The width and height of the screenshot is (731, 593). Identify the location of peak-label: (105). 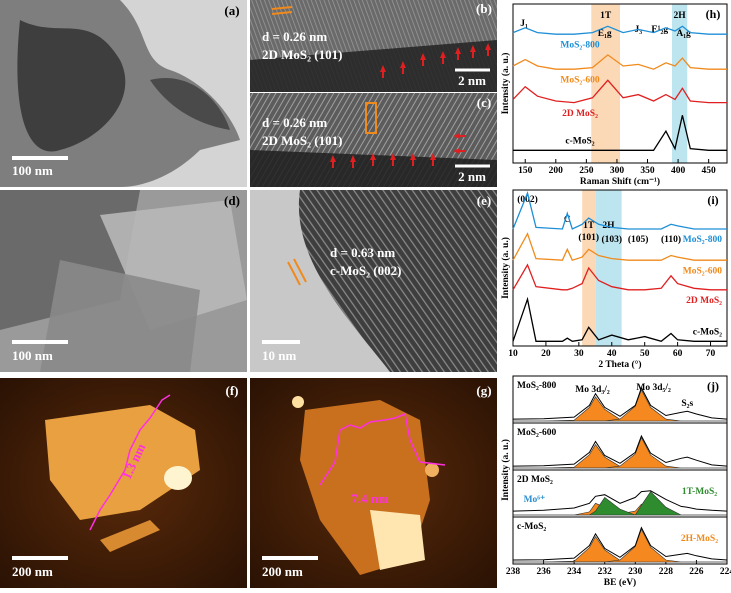
(638, 239).